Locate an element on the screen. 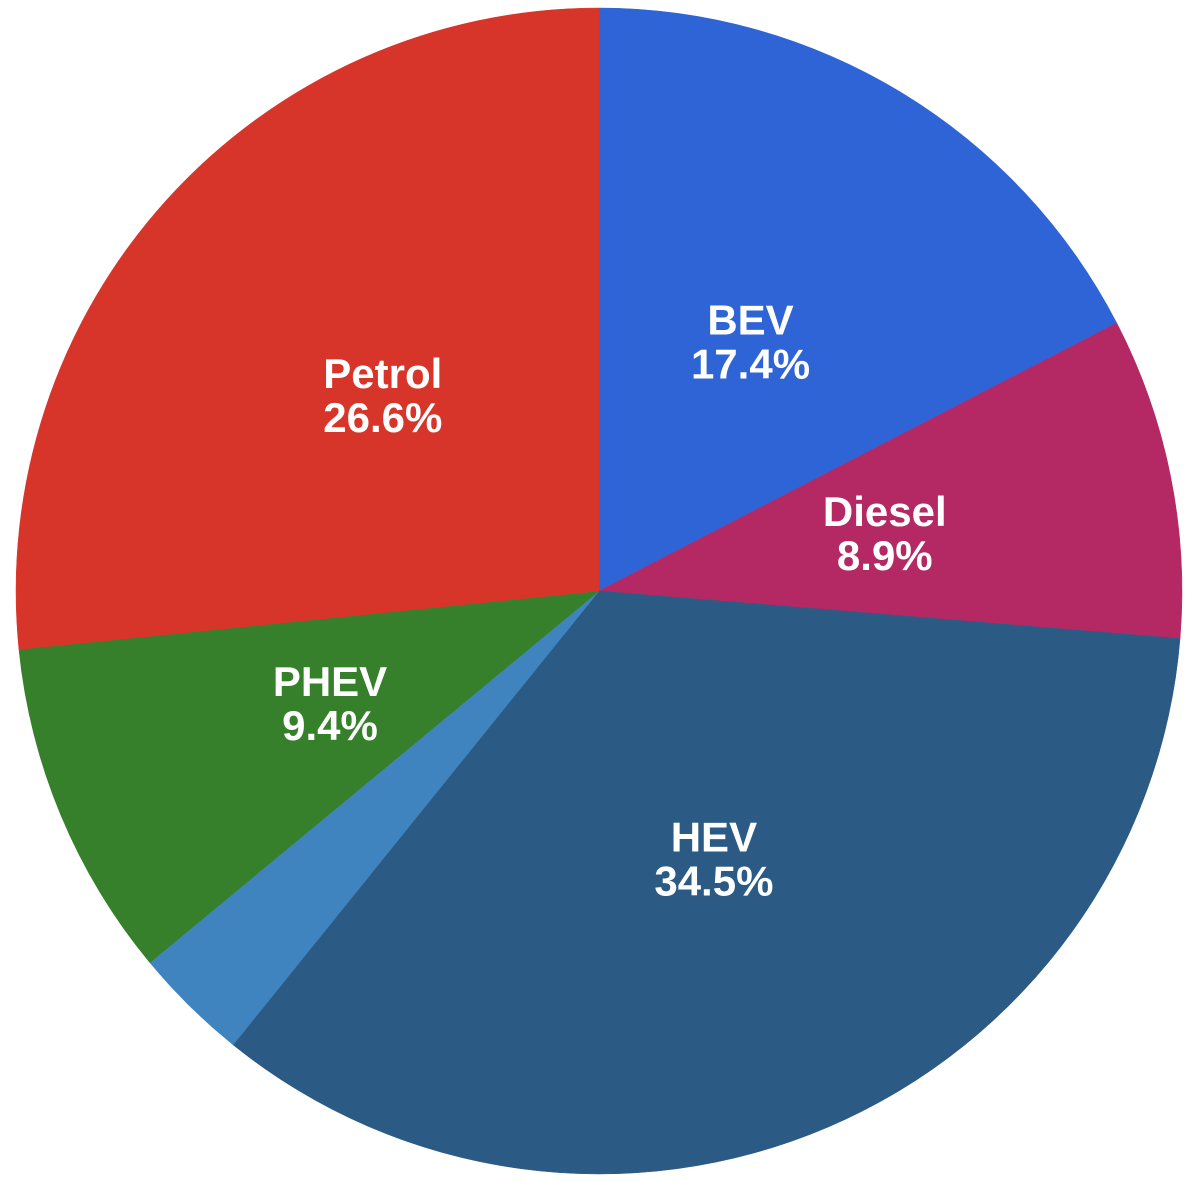  slice-percent-text: 34.5% is located at coordinates (713, 880).